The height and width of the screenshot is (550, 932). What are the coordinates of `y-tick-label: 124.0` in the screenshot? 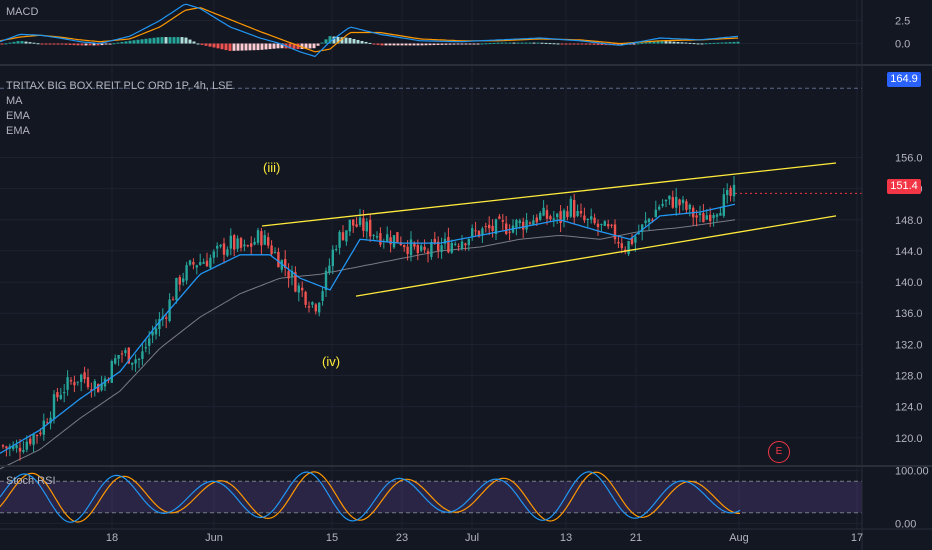 It's located at (909, 408).